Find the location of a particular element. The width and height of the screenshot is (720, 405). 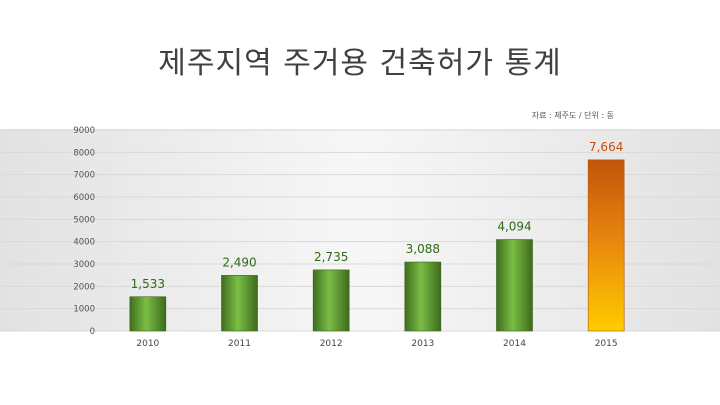

bar-2015 is located at coordinates (606, 245).